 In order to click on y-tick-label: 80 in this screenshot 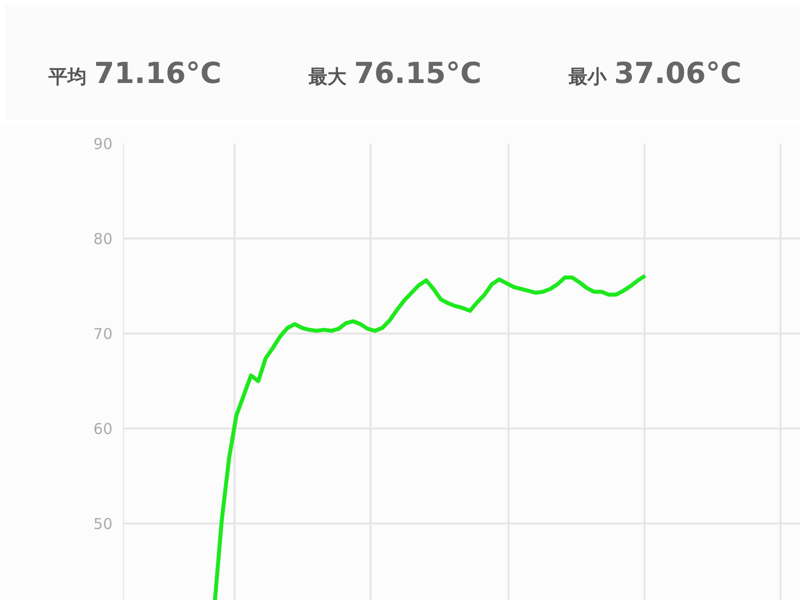, I will do `click(103, 239)`.